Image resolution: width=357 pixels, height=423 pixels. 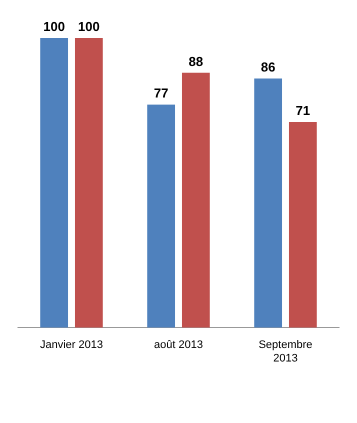 I want to click on data-label: 77, so click(x=161, y=93).